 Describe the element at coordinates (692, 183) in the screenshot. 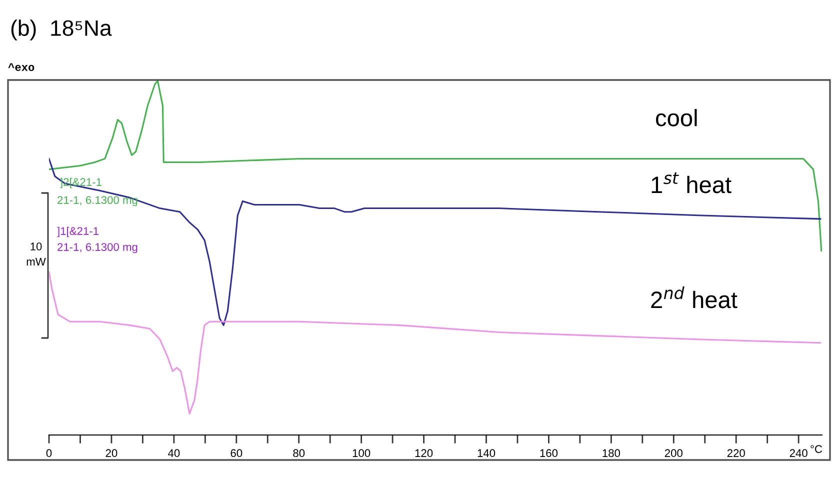

I see `series-label: 1$^{st}$ heat` at that location.